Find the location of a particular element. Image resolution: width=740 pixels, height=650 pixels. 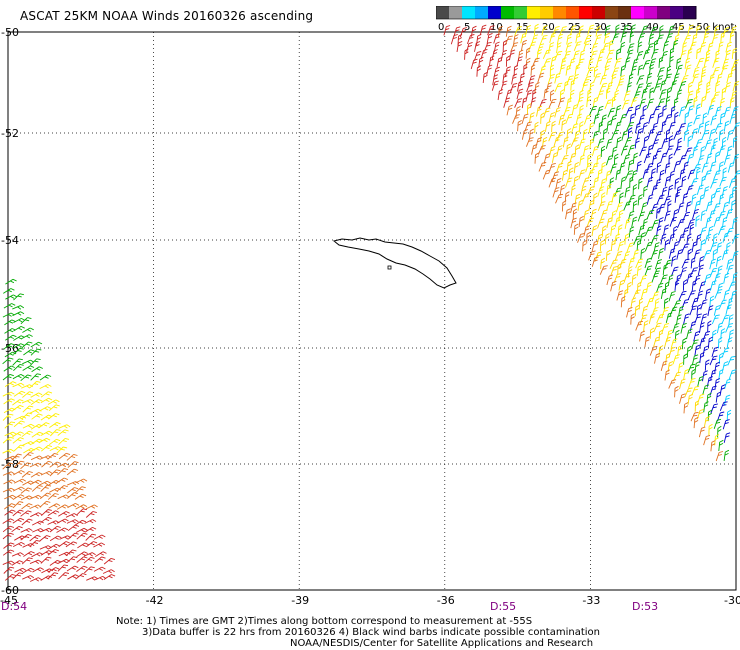

wind-speed-legend: 0 5 10 15 20 25 30 35 40 45 >50 knots is located at coordinates (586, 19).